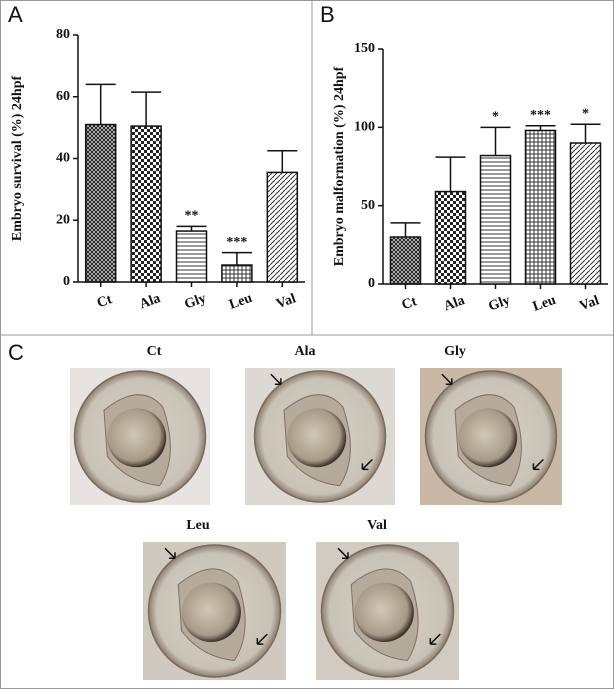  I want to click on y-tick-label: 100, so click(364, 127).